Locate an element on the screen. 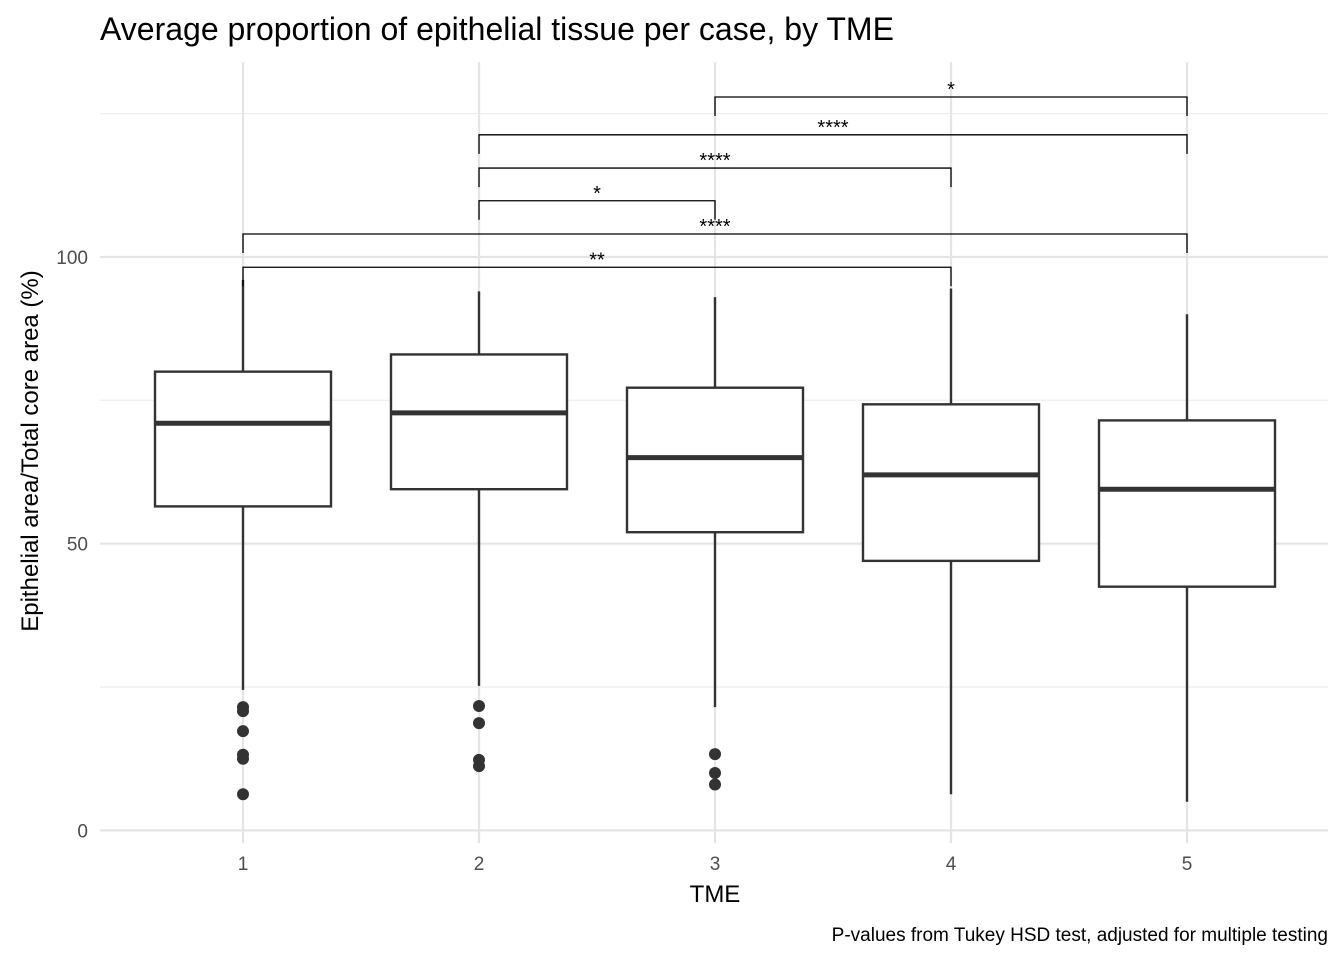 Image resolution: width=1344 pixels, height=960 pixels. x-tick-label: 5 is located at coordinates (1187, 864).